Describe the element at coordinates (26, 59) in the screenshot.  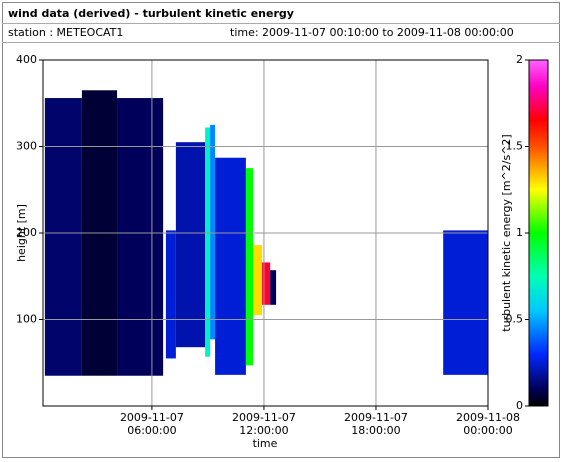
I see `y-tick-label: 400` at that location.